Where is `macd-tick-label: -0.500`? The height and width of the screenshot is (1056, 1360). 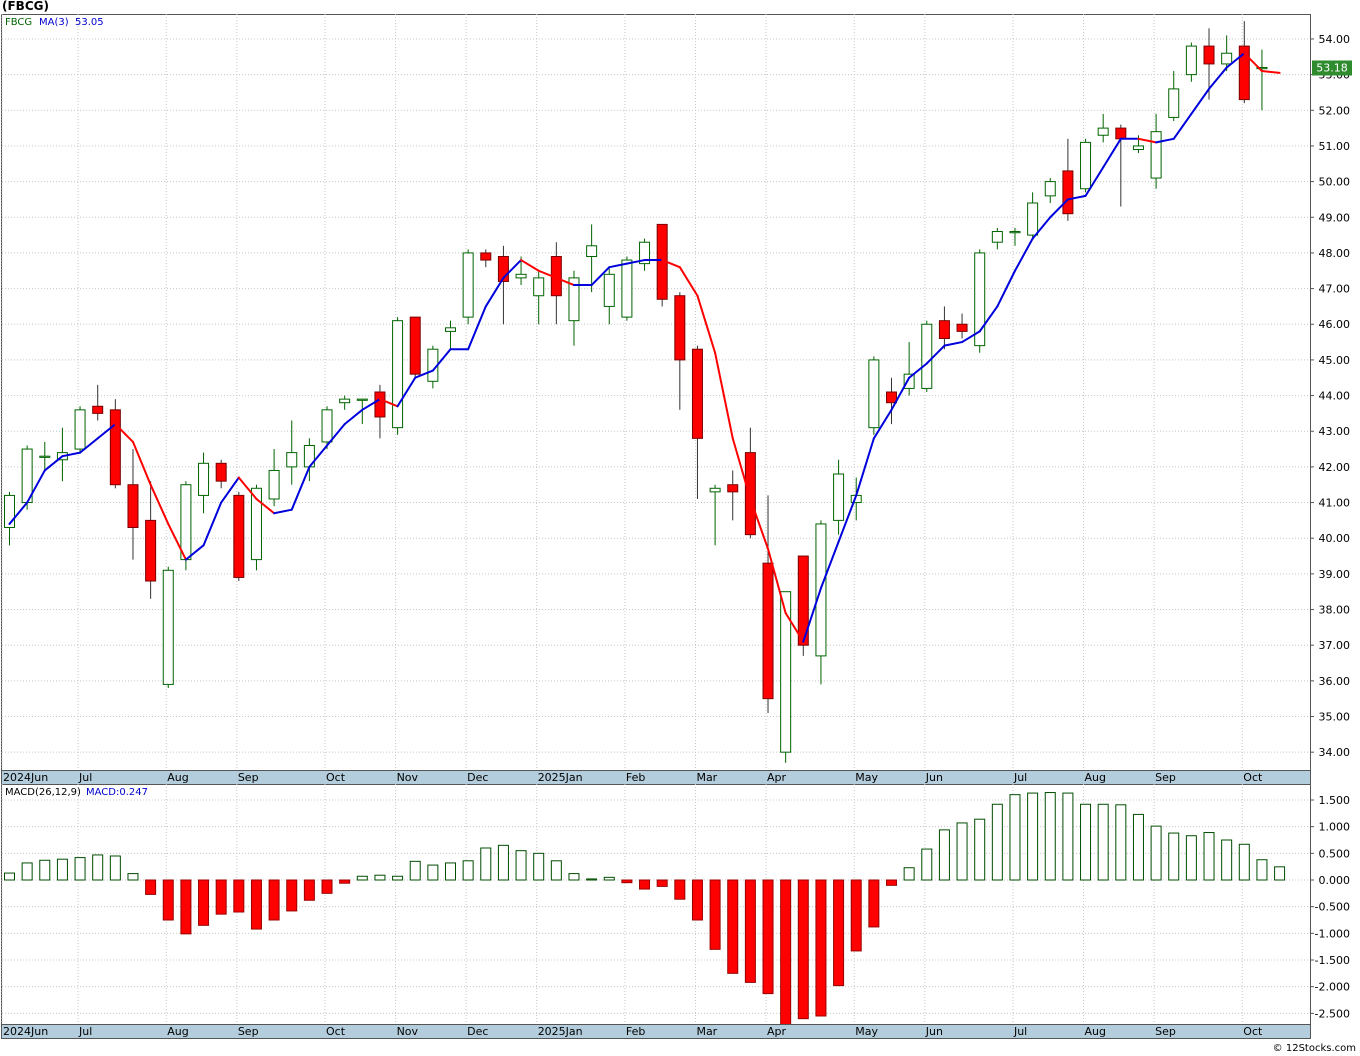
macd-tick-label: -0.500 is located at coordinates (1332, 907).